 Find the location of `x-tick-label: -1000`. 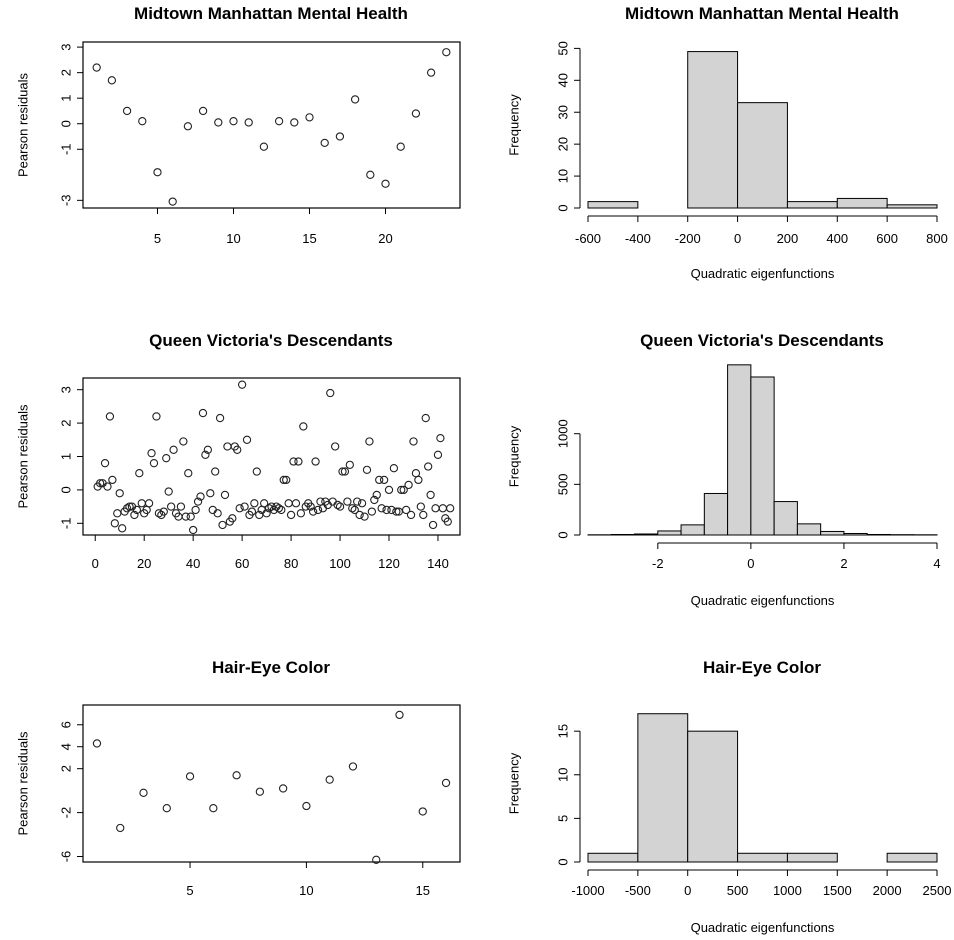

x-tick-label: -1000 is located at coordinates (587, 890).